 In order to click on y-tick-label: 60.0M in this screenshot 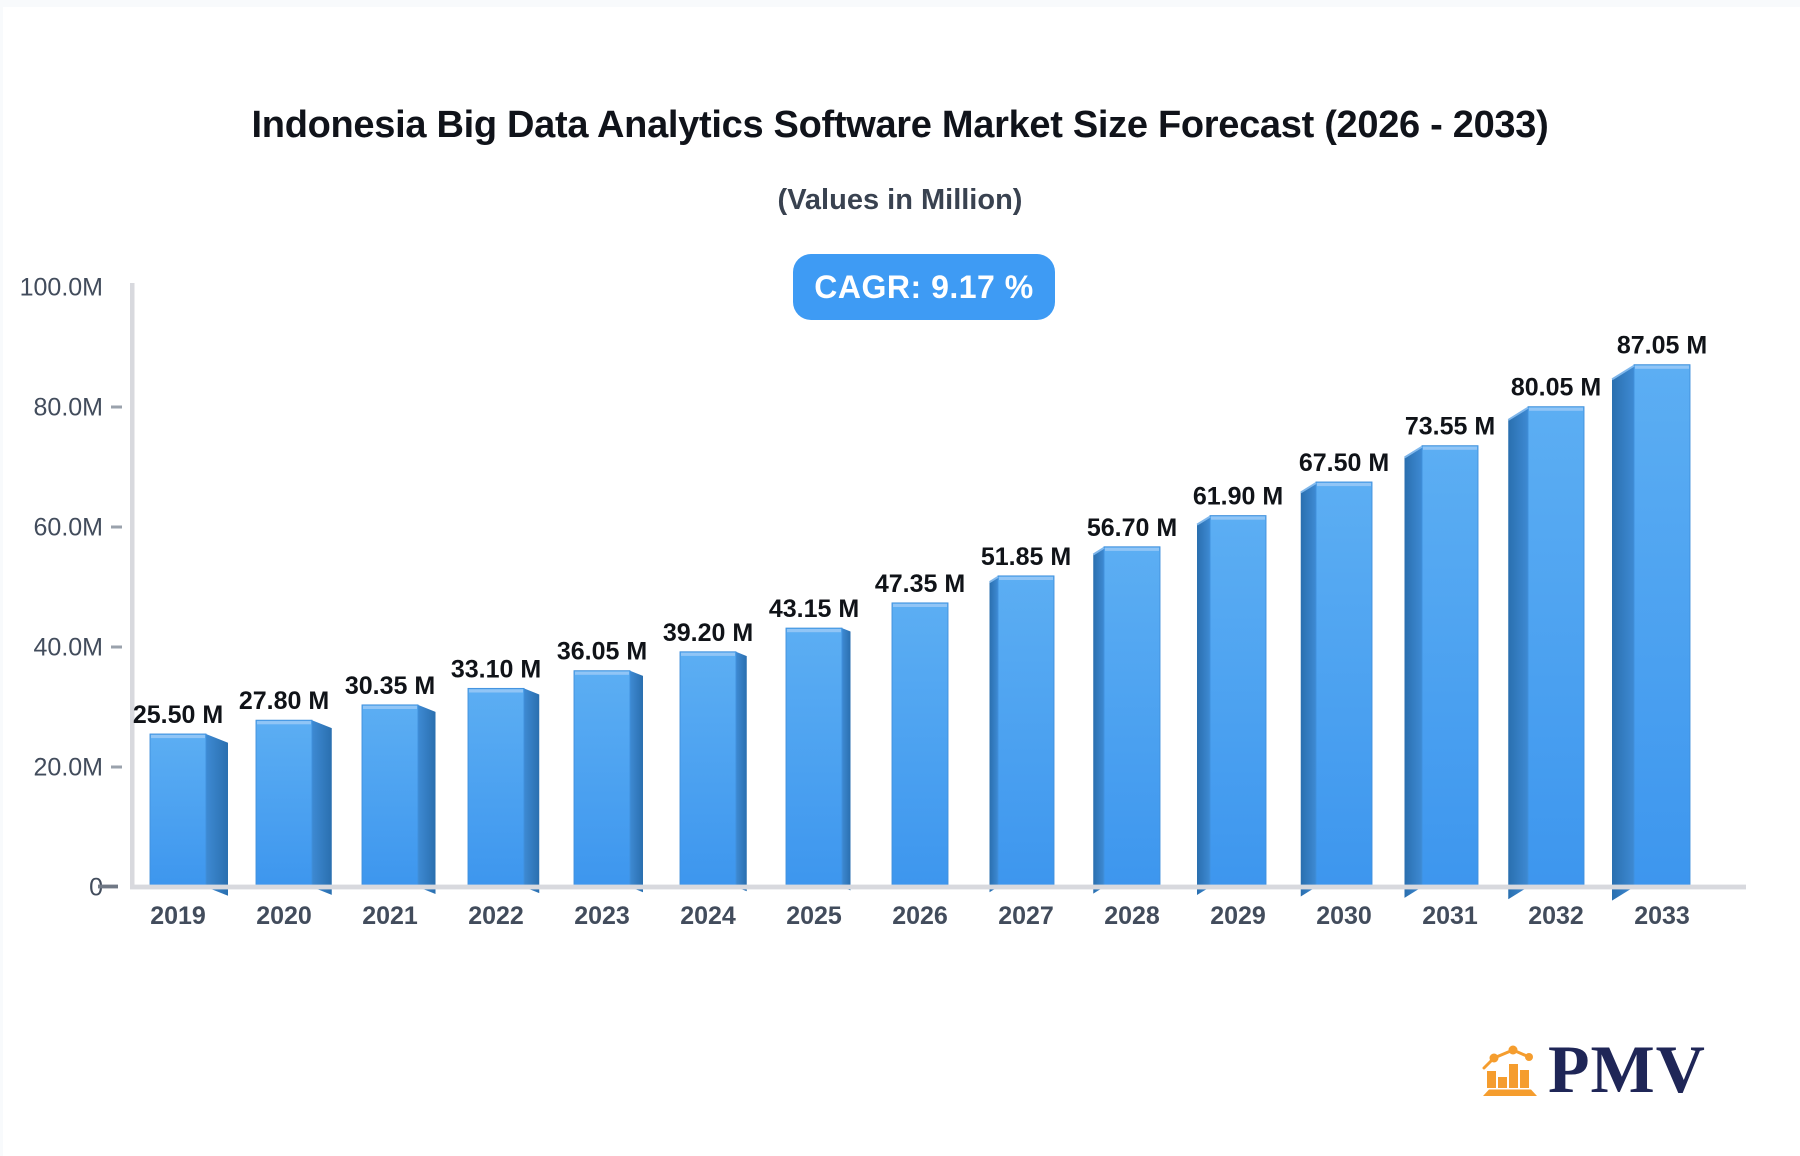, I will do `click(68, 528)`.